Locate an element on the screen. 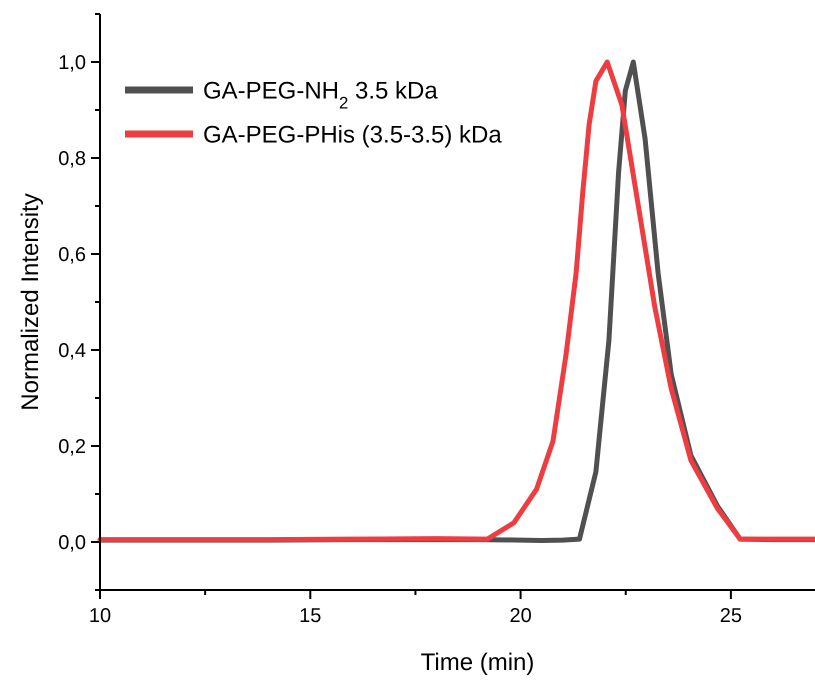 The image size is (815, 684). legend-label: GA-PEG-NH$_{2}$ 3.5 kDa is located at coordinates (320, 94).